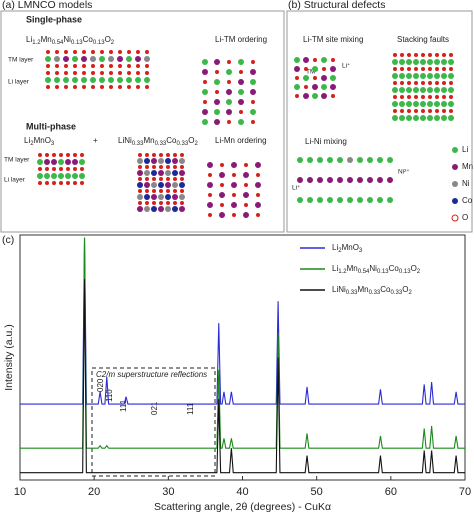 This screenshot has height=513, width=474. What do you see at coordinates (17, 160) in the screenshot?
I see `tm-layer: TM layer` at bounding box center [17, 160].